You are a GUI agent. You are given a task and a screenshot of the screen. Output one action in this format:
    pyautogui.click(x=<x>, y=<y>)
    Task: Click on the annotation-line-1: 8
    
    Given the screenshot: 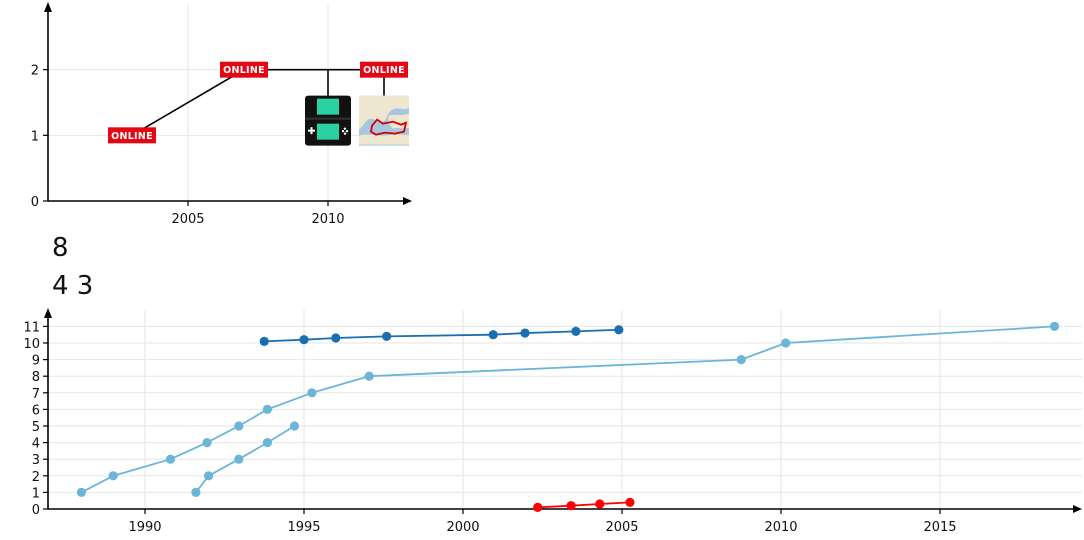 What is the action you would take?
    pyautogui.click(x=60, y=248)
    